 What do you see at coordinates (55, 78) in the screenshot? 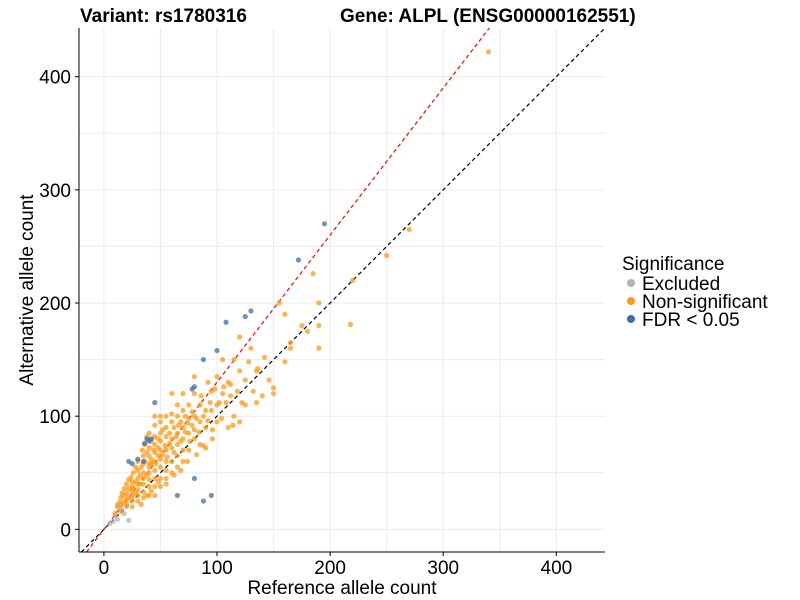
I see `y-tick-label: 400` at bounding box center [55, 78].